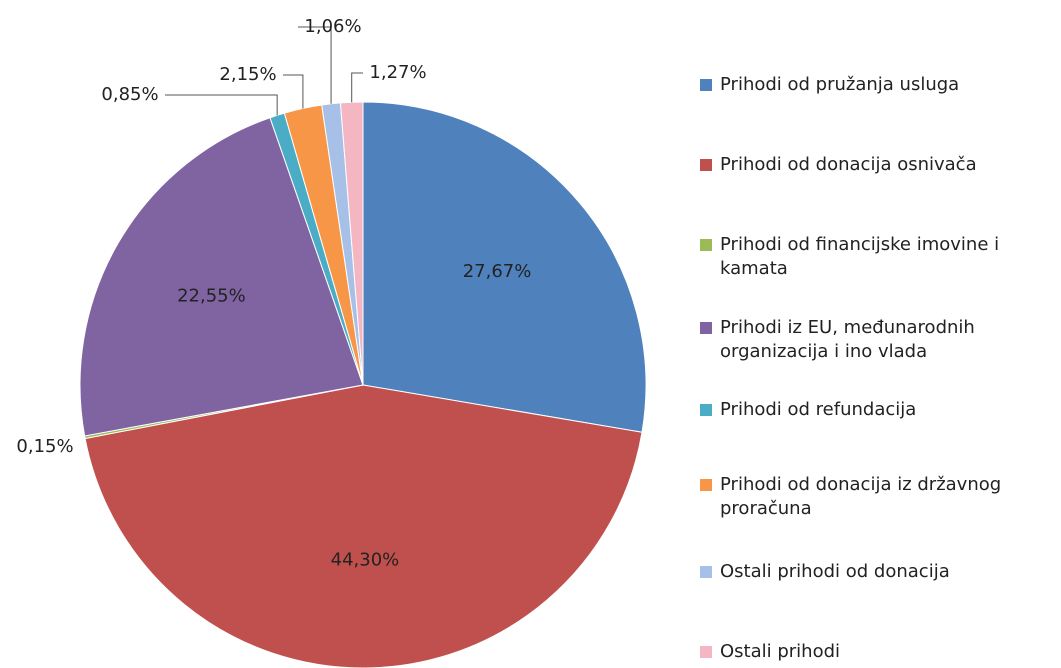 The width and height of the screenshot is (1061, 668). What do you see at coordinates (129, 94) in the screenshot?
I see `data-label: 0,85%` at bounding box center [129, 94].